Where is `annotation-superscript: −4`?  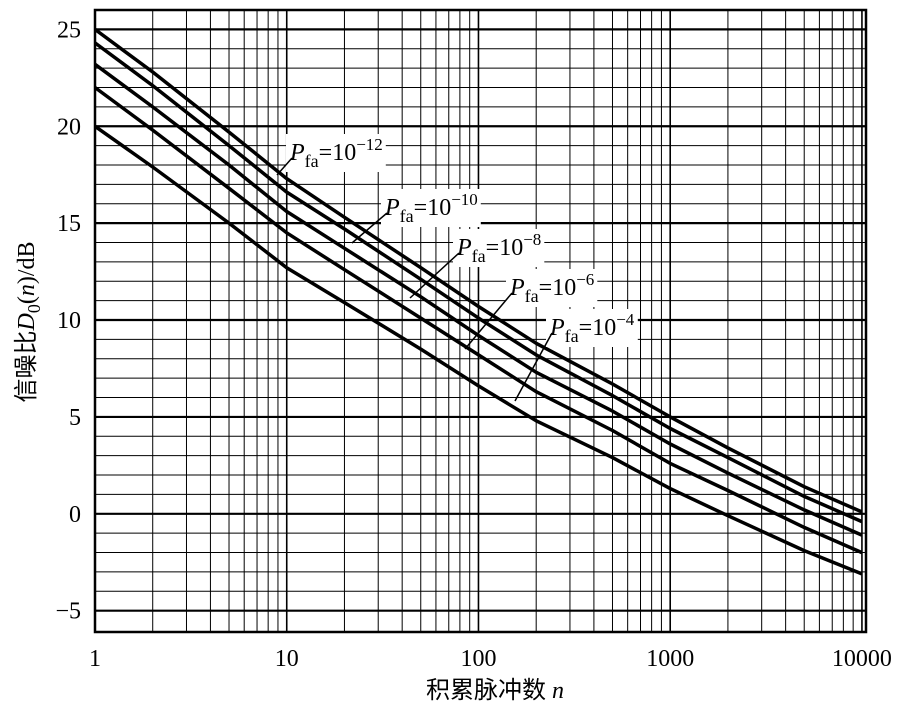 annotation-superscript: −4 is located at coordinates (625, 319).